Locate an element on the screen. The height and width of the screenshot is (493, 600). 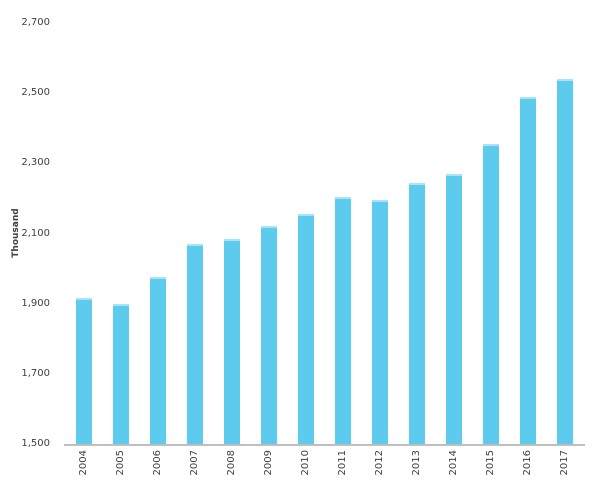
x-tick-label-2011: 2011 is located at coordinates (342, 463).